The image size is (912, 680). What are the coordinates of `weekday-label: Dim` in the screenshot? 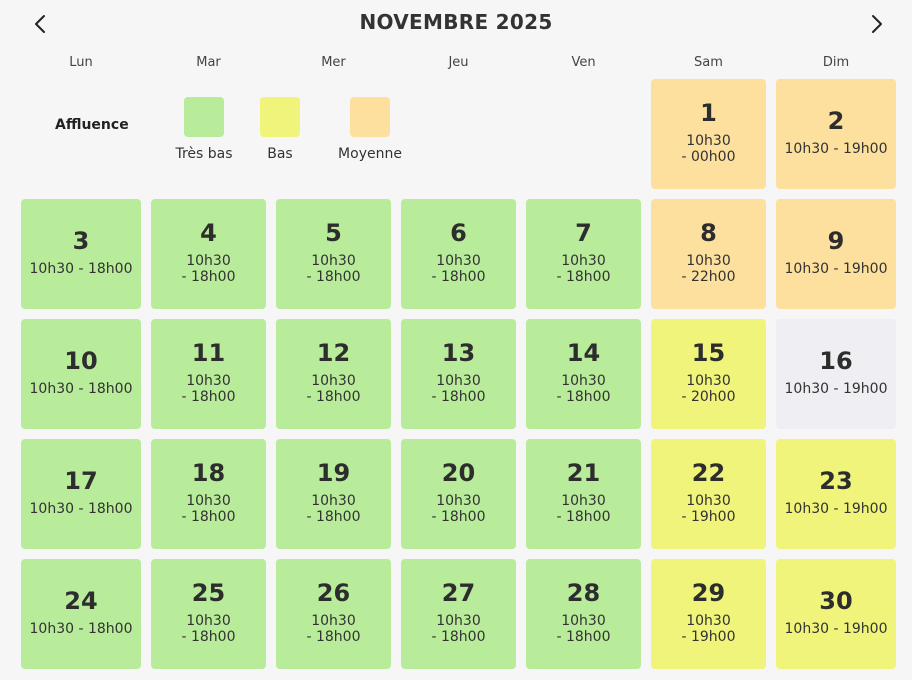 It's located at (836, 62).